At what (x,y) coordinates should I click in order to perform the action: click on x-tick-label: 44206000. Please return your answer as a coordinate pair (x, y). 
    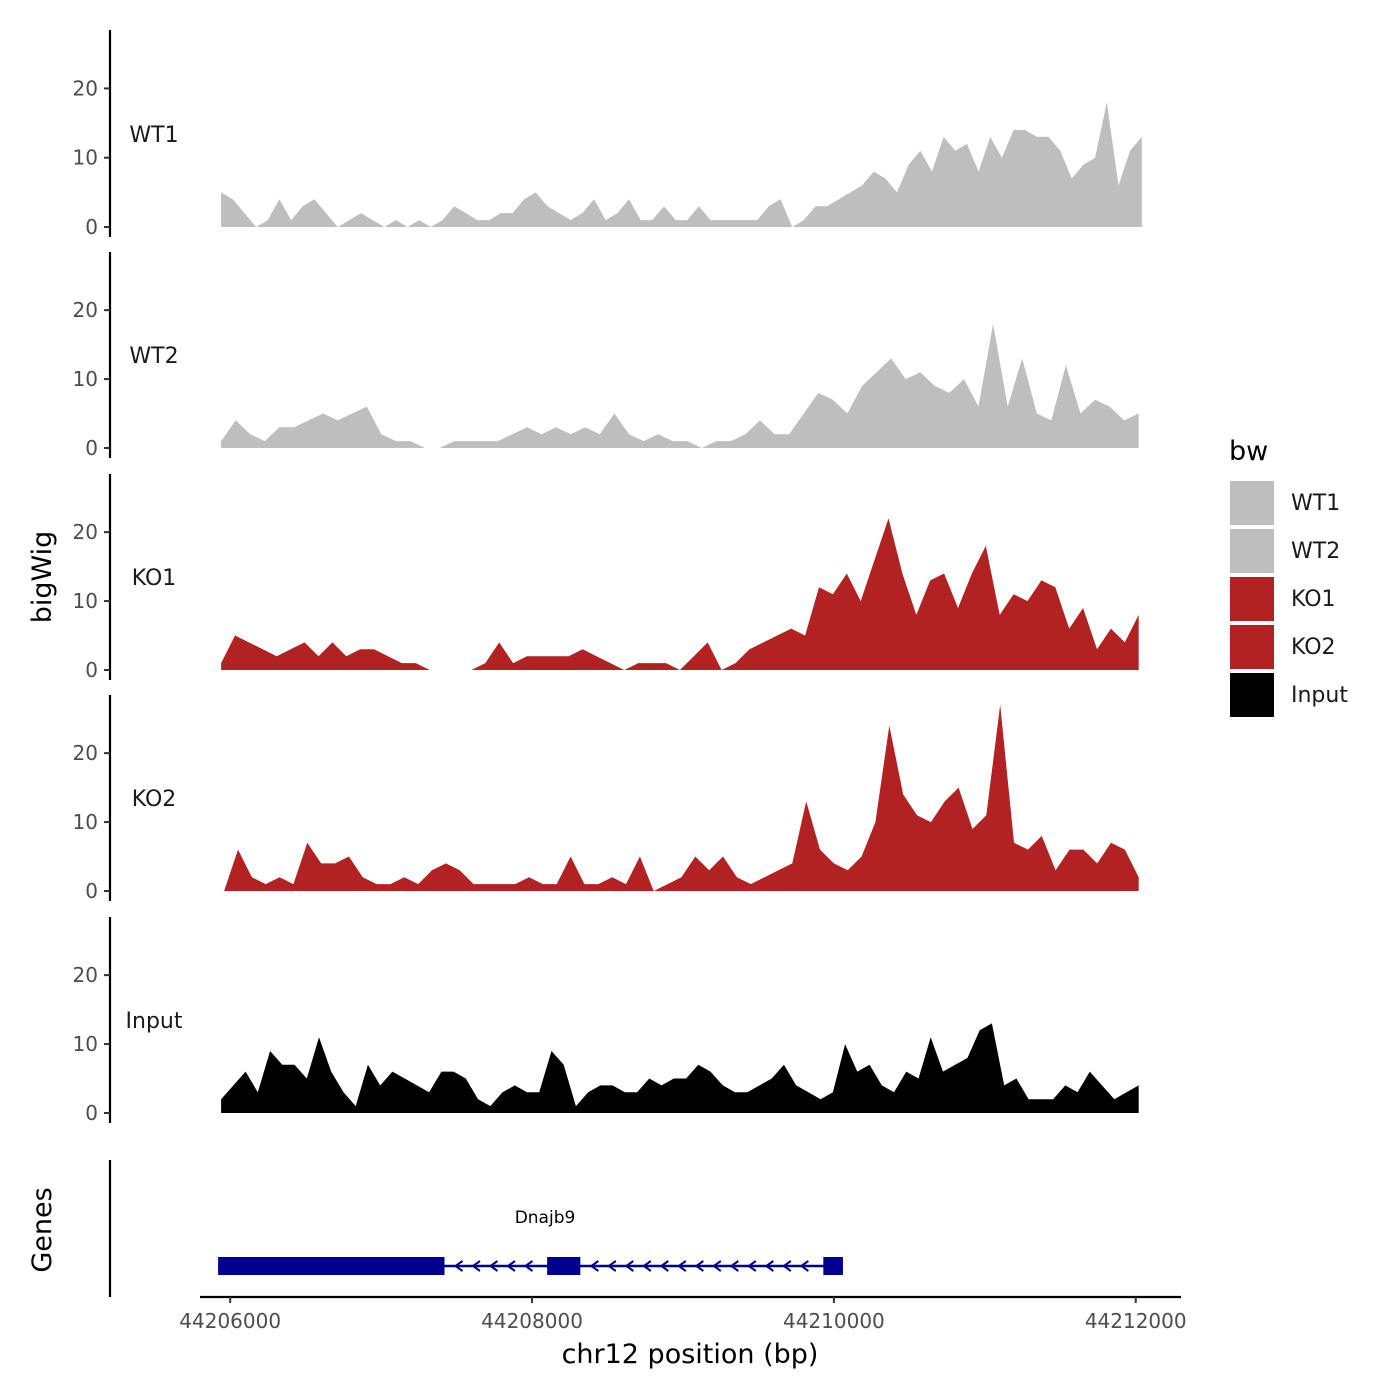
    Looking at the image, I should click on (230, 1321).